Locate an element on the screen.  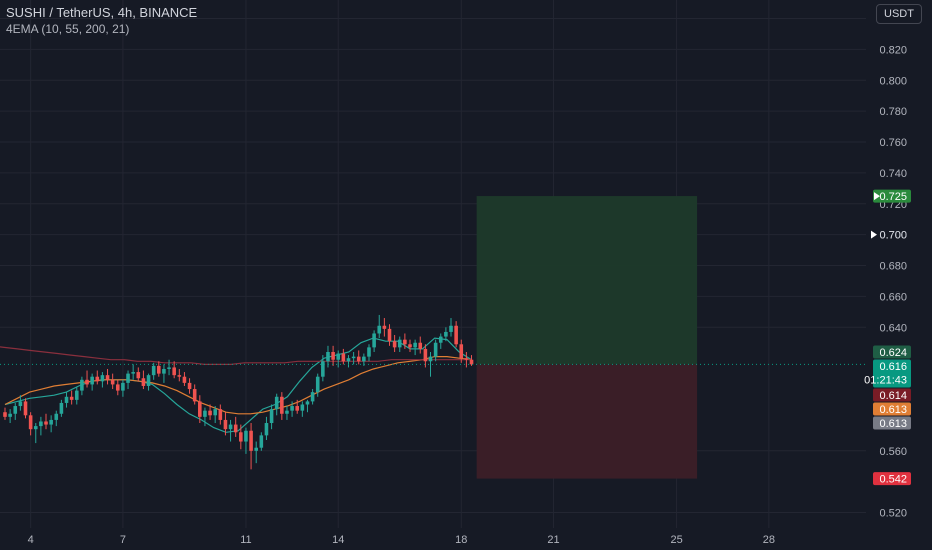
price-tick-label: 0.780 is located at coordinates (893, 112).